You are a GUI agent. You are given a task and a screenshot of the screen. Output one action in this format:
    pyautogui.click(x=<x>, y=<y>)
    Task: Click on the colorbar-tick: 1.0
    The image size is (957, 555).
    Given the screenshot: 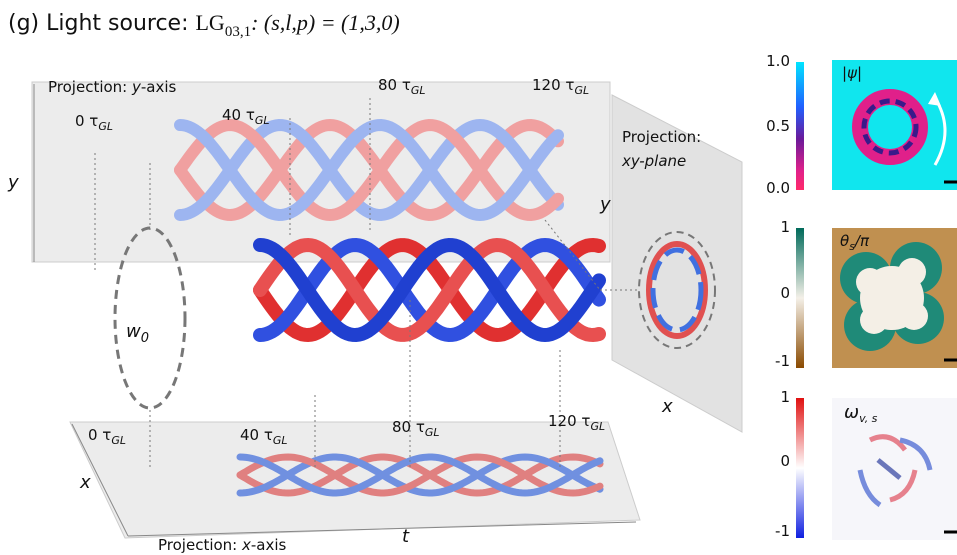 What is the action you would take?
    pyautogui.click(x=778, y=61)
    